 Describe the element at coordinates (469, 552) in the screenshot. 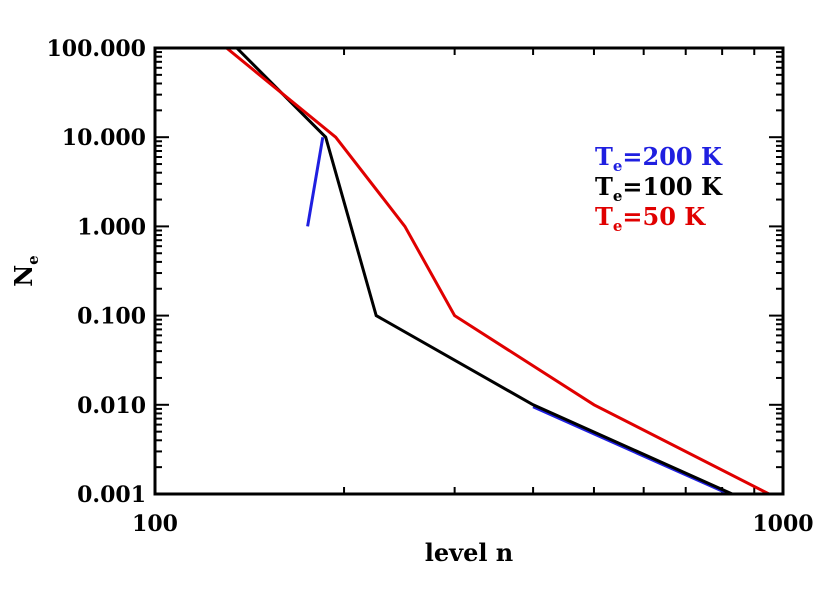

I see `x-axis-title: level n` at that location.